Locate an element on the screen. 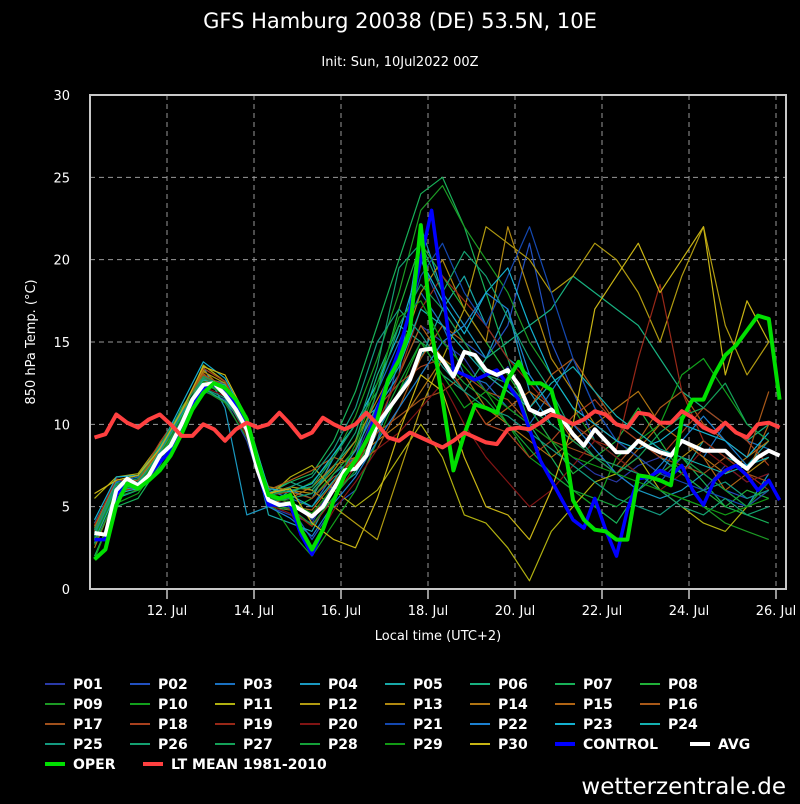 This screenshot has height=804, width=800. legend-item: P21 is located at coordinates (414, 725).